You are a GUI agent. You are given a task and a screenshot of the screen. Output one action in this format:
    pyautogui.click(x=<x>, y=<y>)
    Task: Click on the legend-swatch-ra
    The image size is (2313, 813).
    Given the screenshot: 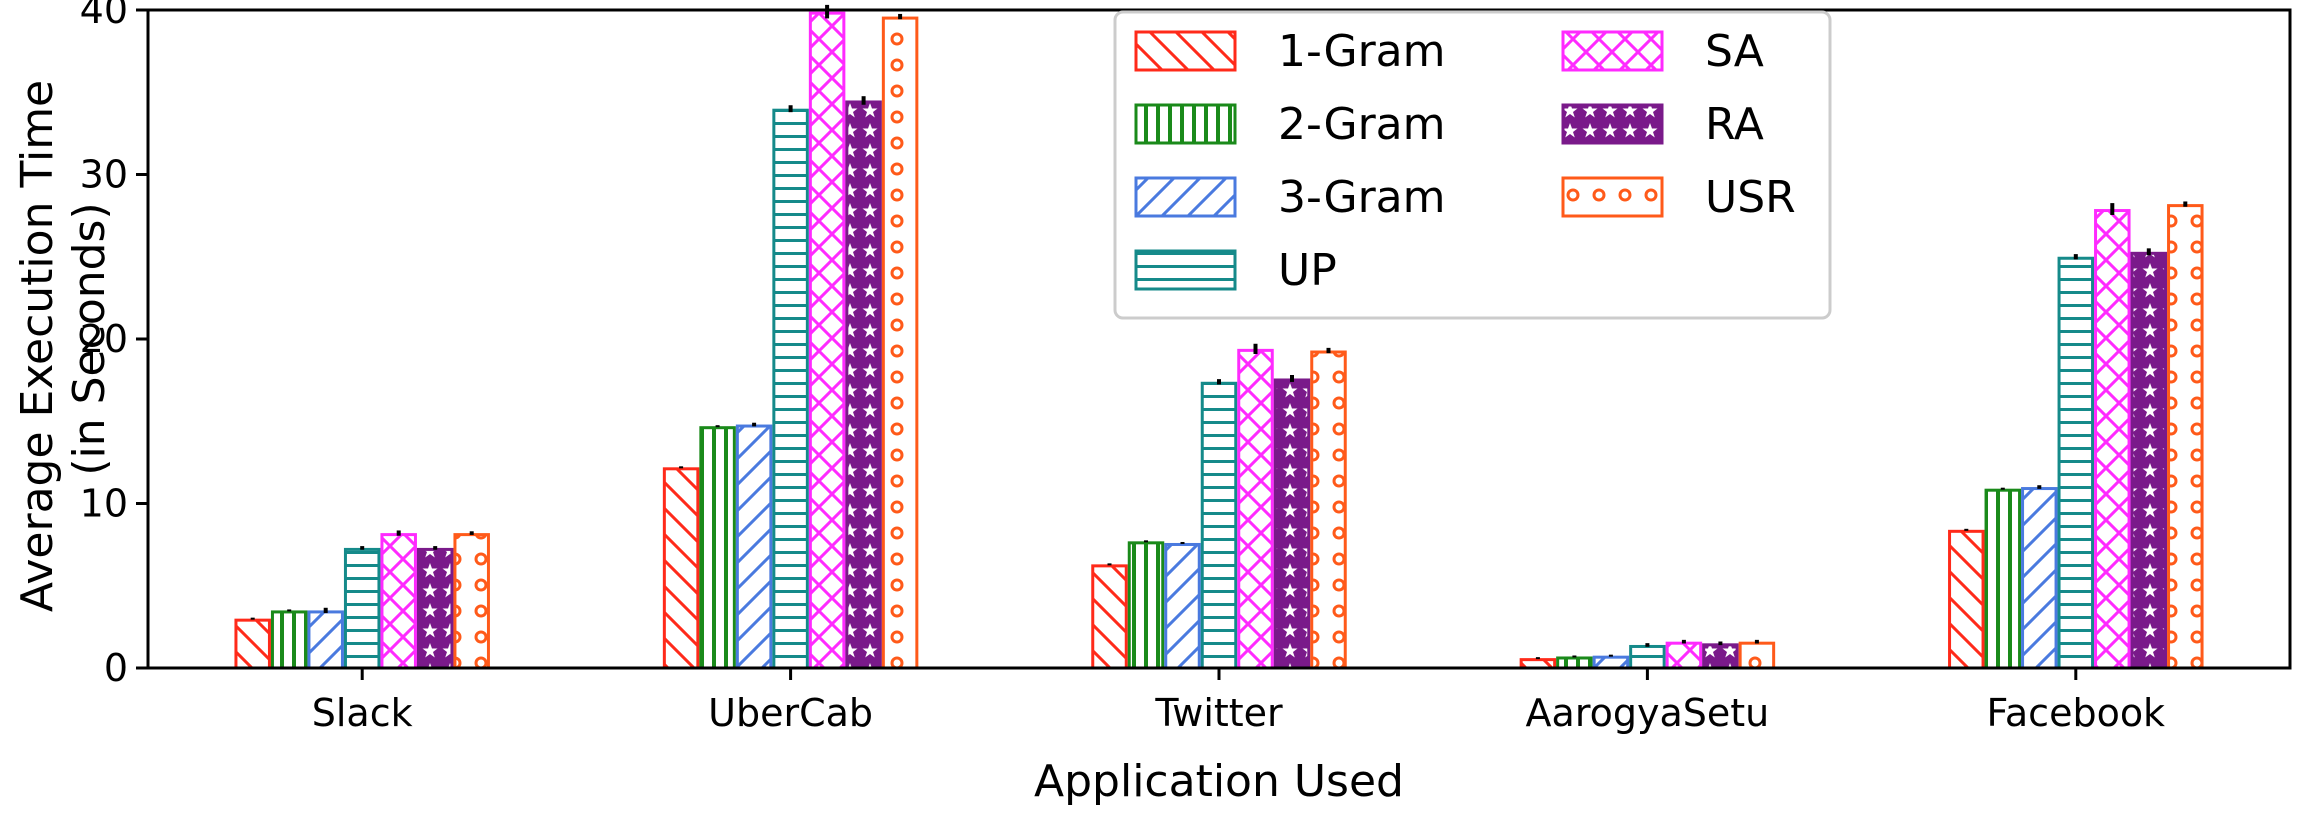 What is the action you would take?
    pyautogui.click(x=1612, y=124)
    